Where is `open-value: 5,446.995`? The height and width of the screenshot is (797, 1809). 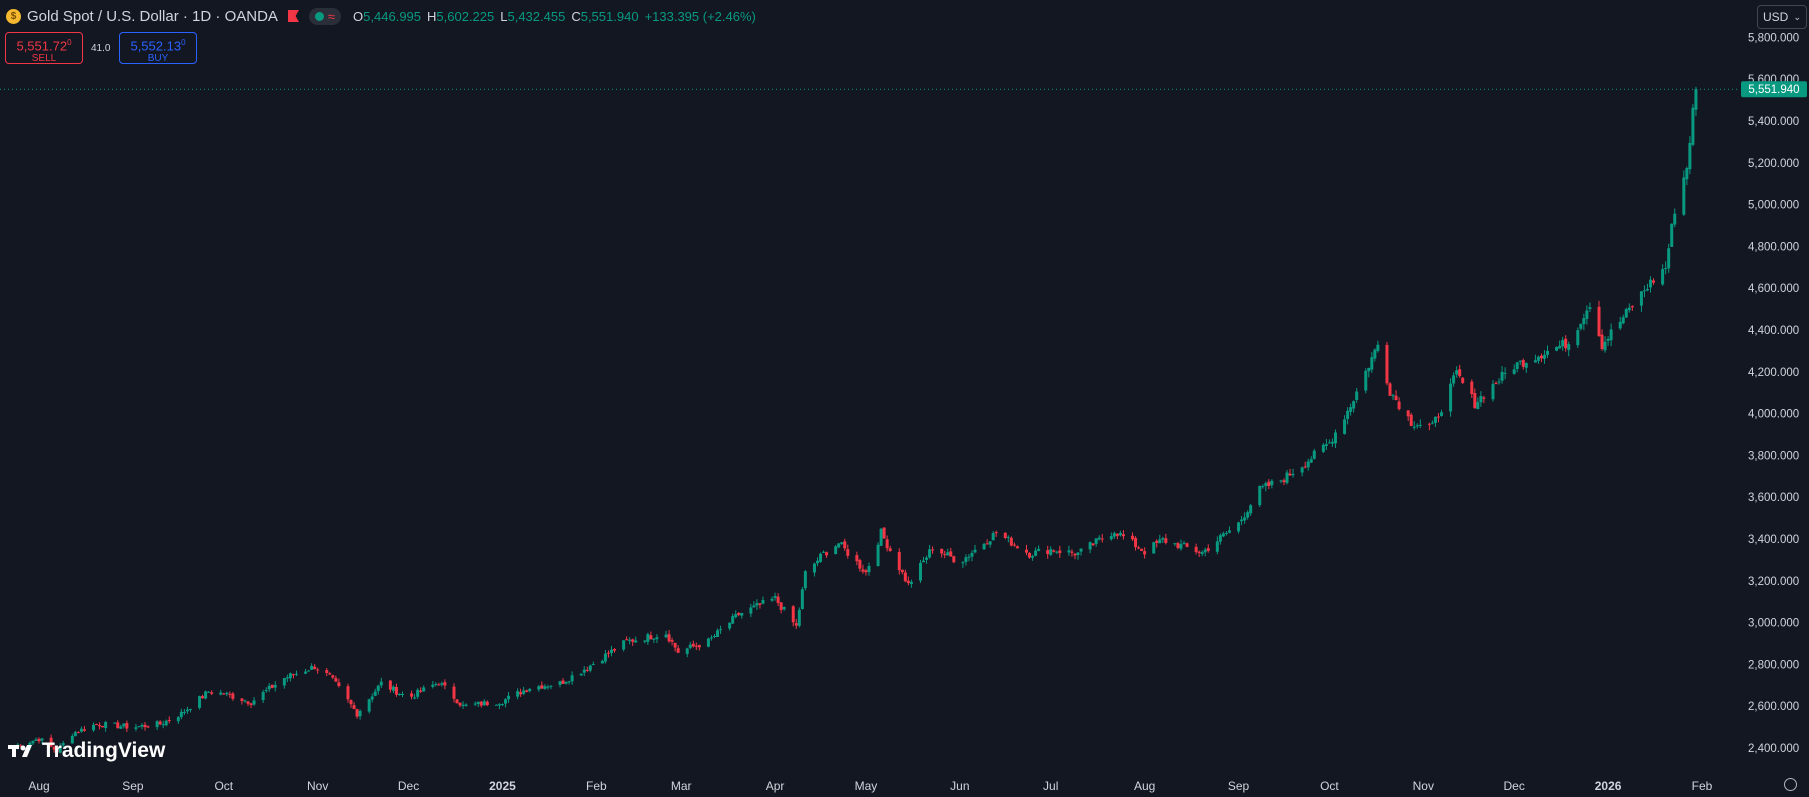
open-value: 5,446.995 is located at coordinates (392, 16).